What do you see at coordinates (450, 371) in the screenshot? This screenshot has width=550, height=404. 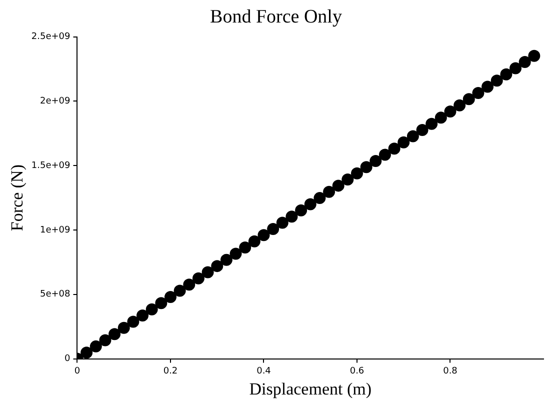 I see `x-tick-label: 0.8` at bounding box center [450, 371].